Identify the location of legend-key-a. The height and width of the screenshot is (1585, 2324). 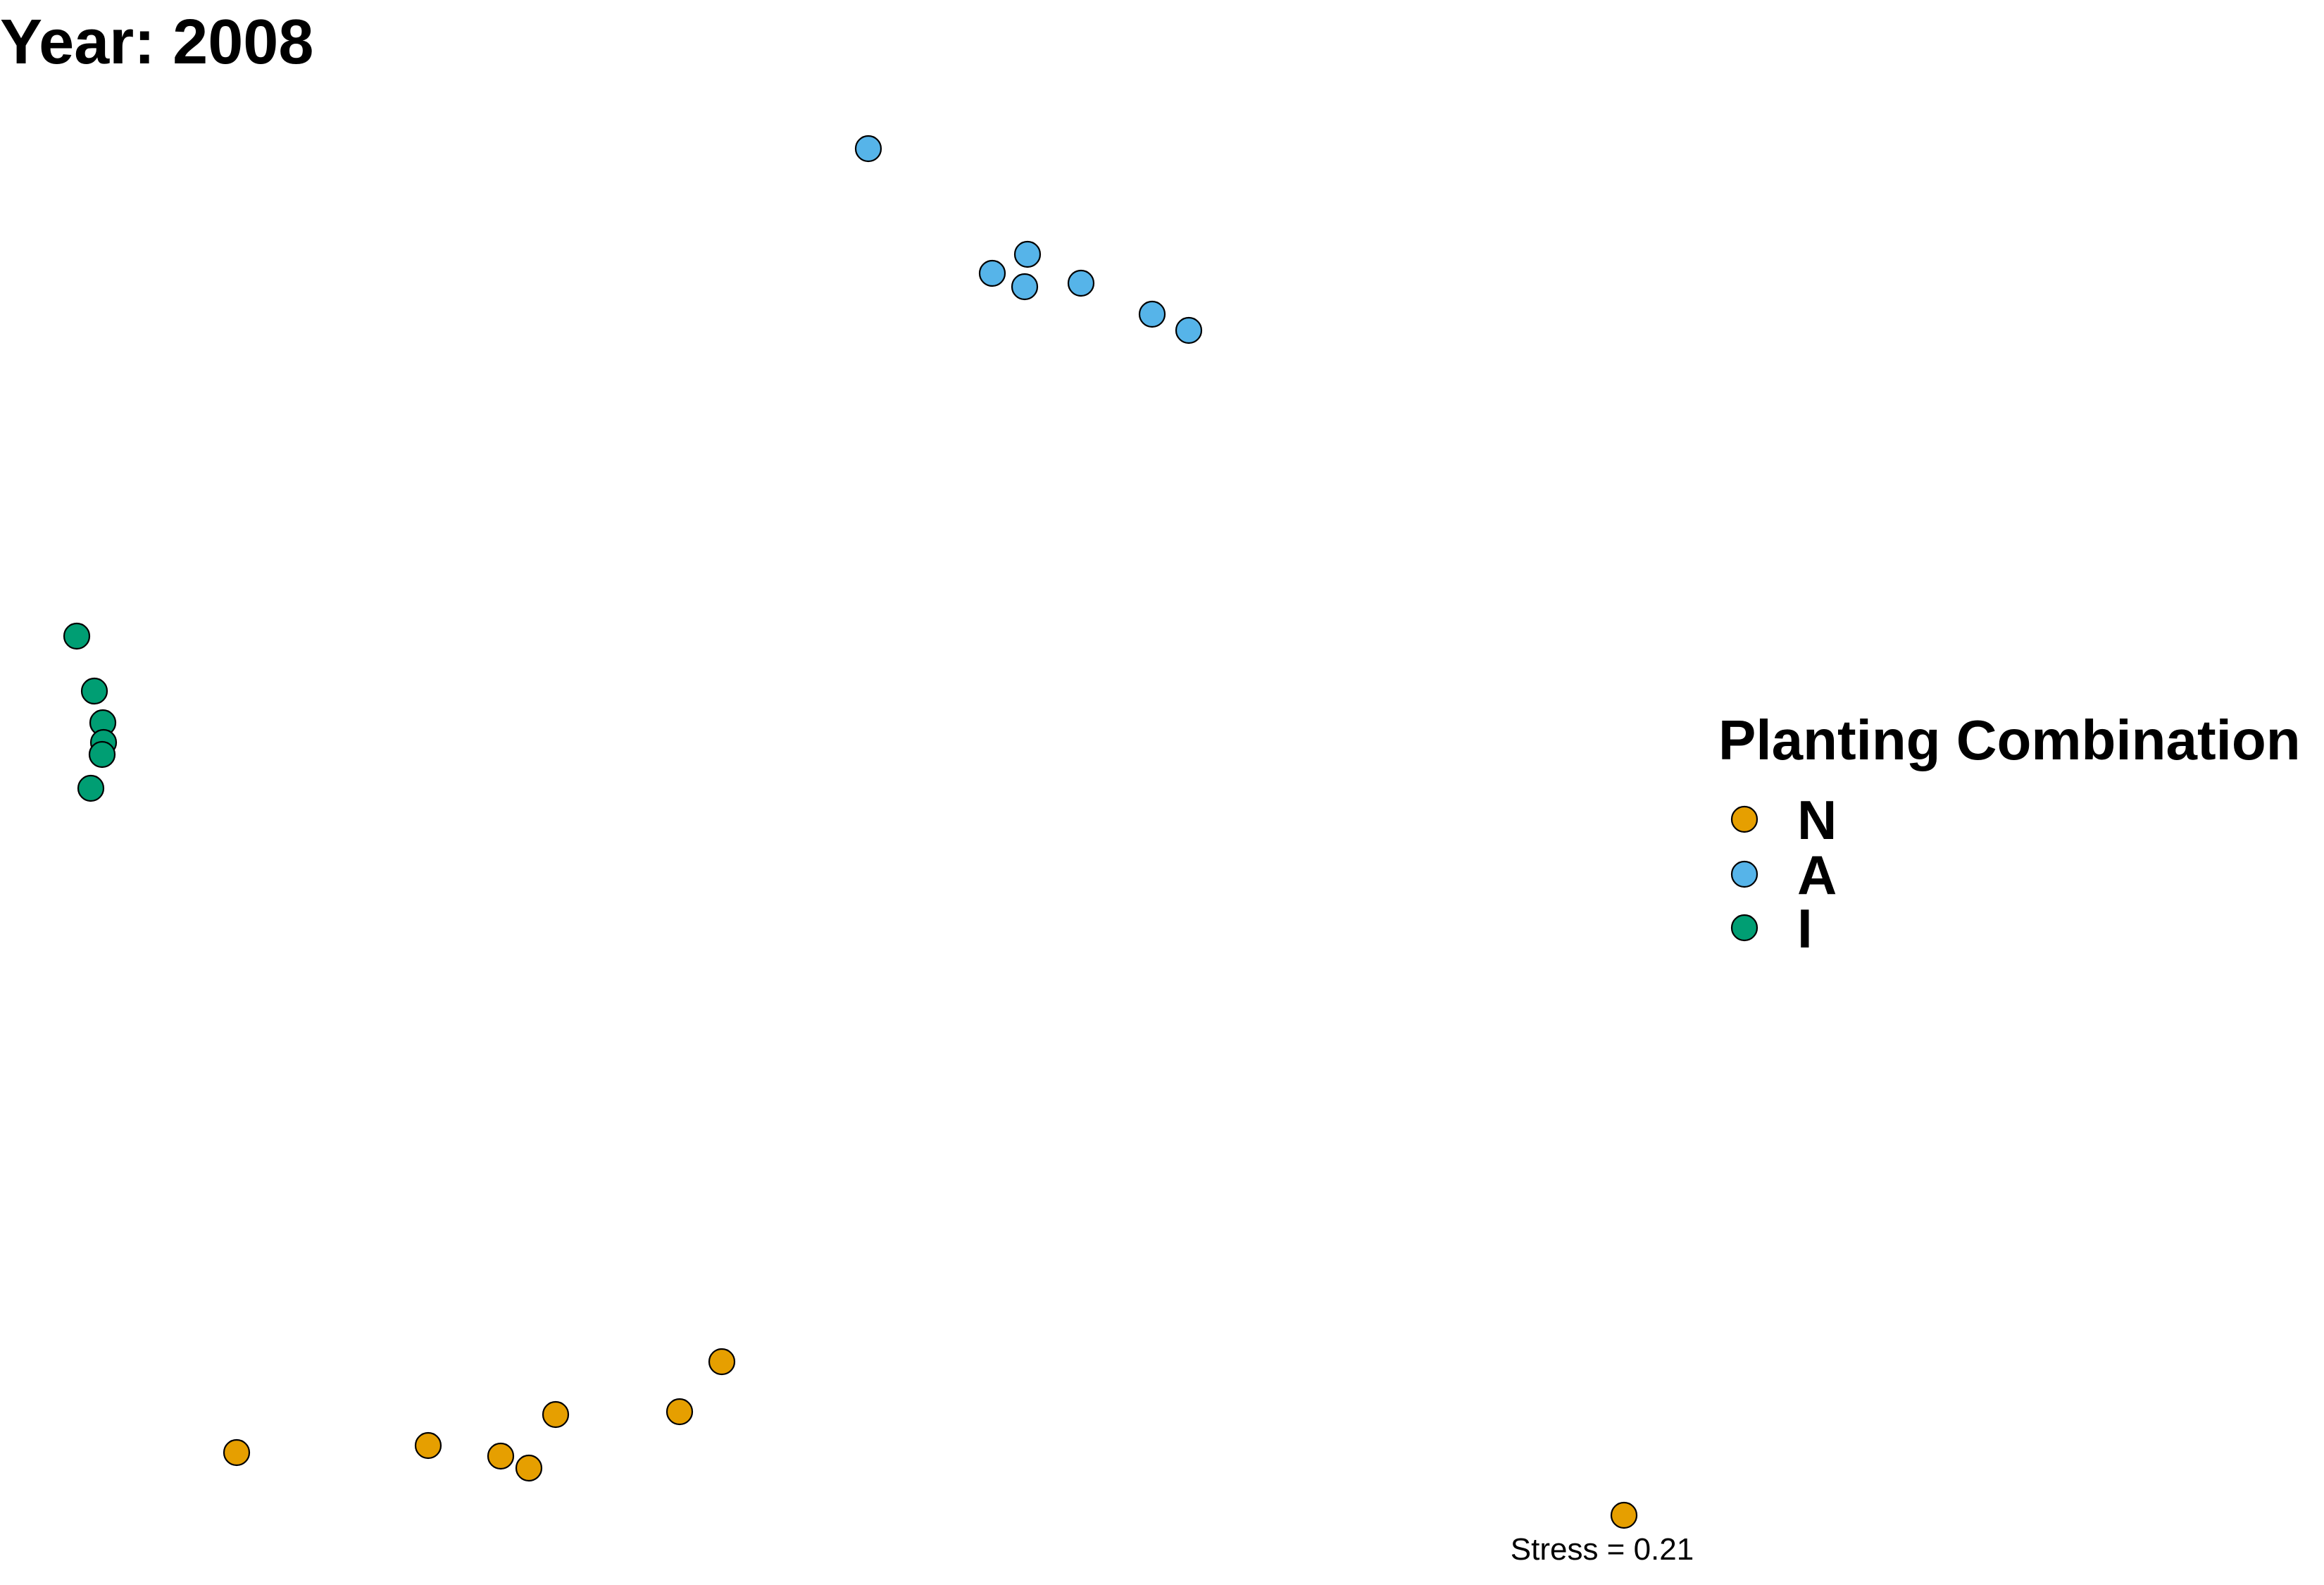
(1744, 874).